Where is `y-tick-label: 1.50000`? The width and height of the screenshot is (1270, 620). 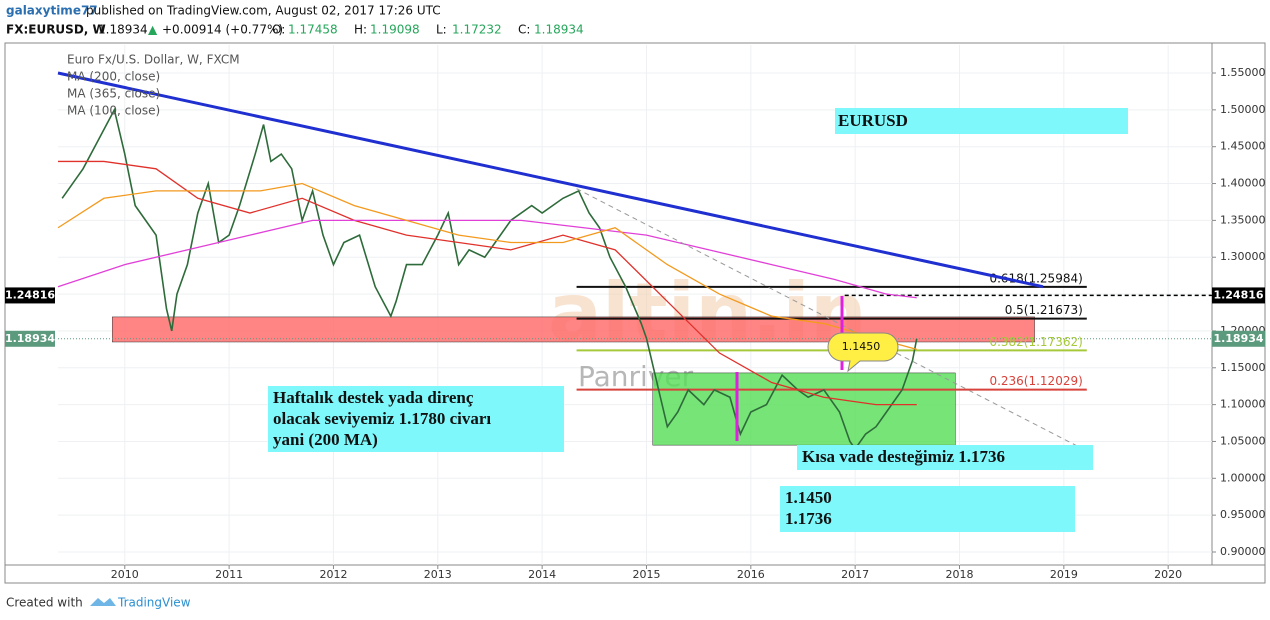
y-tick-label: 1.50000 is located at coordinates (1243, 109).